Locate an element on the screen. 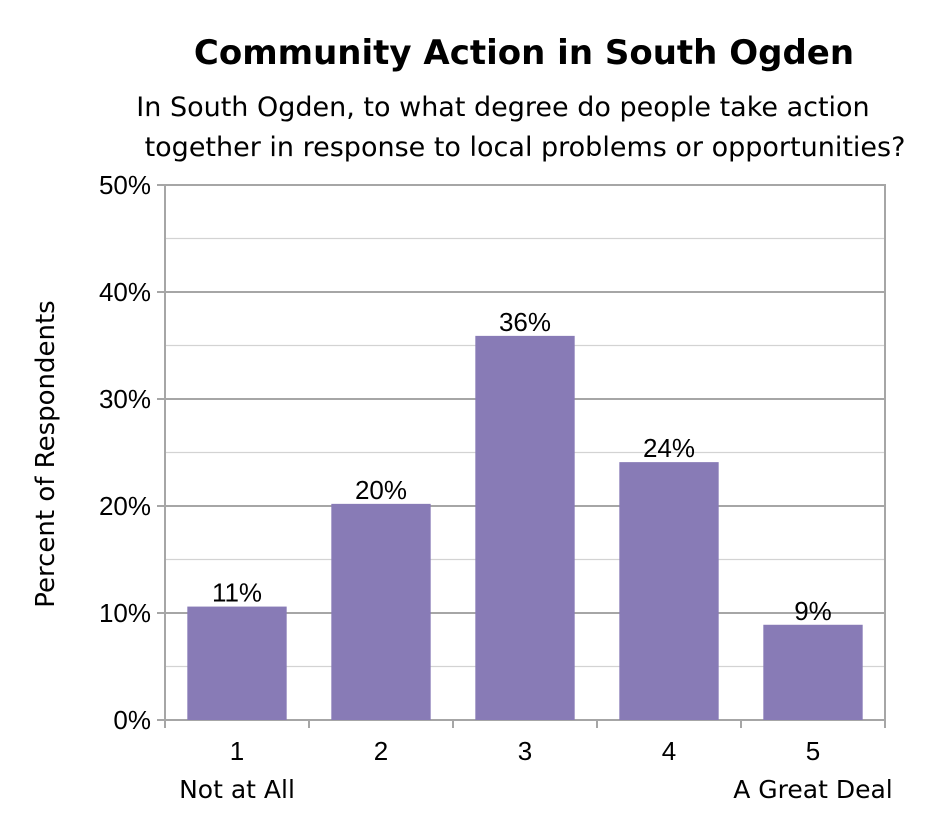 The width and height of the screenshot is (945, 840). category-label: 3 is located at coordinates (525, 751).